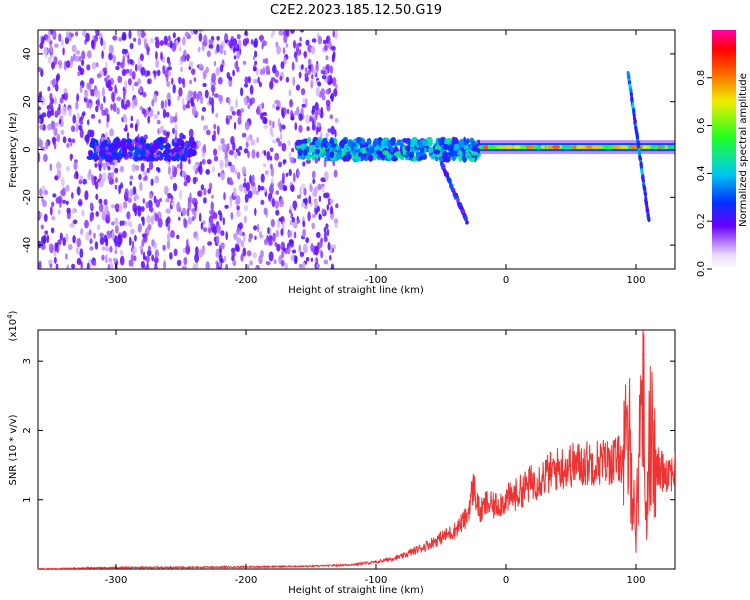 The image size is (750, 600). I want to click on colorbar-tick-label: 0.0, so click(701, 269).